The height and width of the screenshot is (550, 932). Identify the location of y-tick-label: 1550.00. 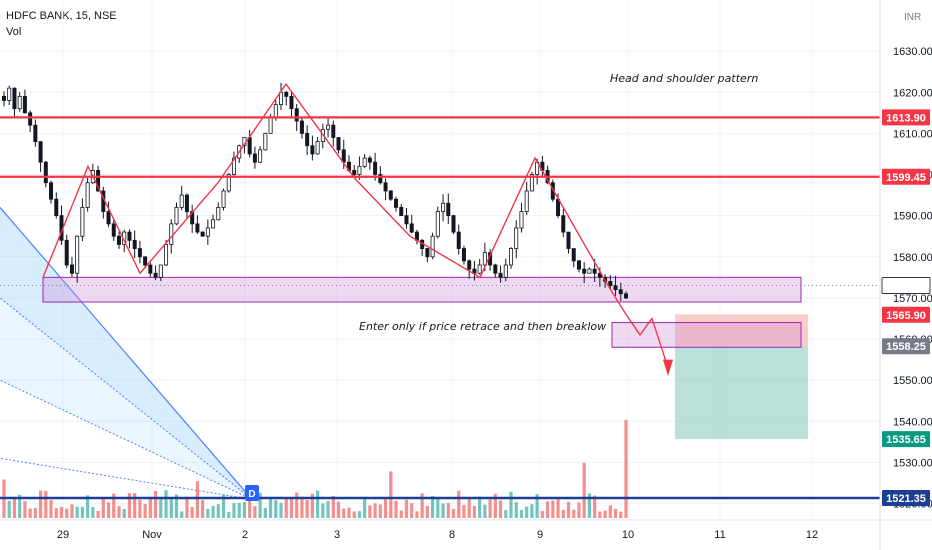
(912, 381).